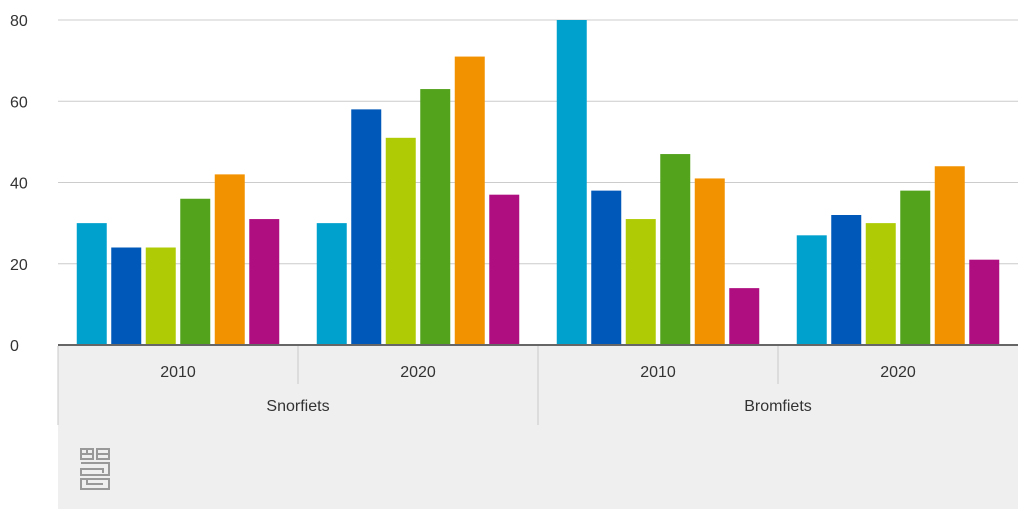 The width and height of the screenshot is (1018, 509). Describe the element at coordinates (486, 385) in the screenshot. I see `x-axis: 2010 2020 Snorfiets 2010 2020 Bromfiets` at that location.